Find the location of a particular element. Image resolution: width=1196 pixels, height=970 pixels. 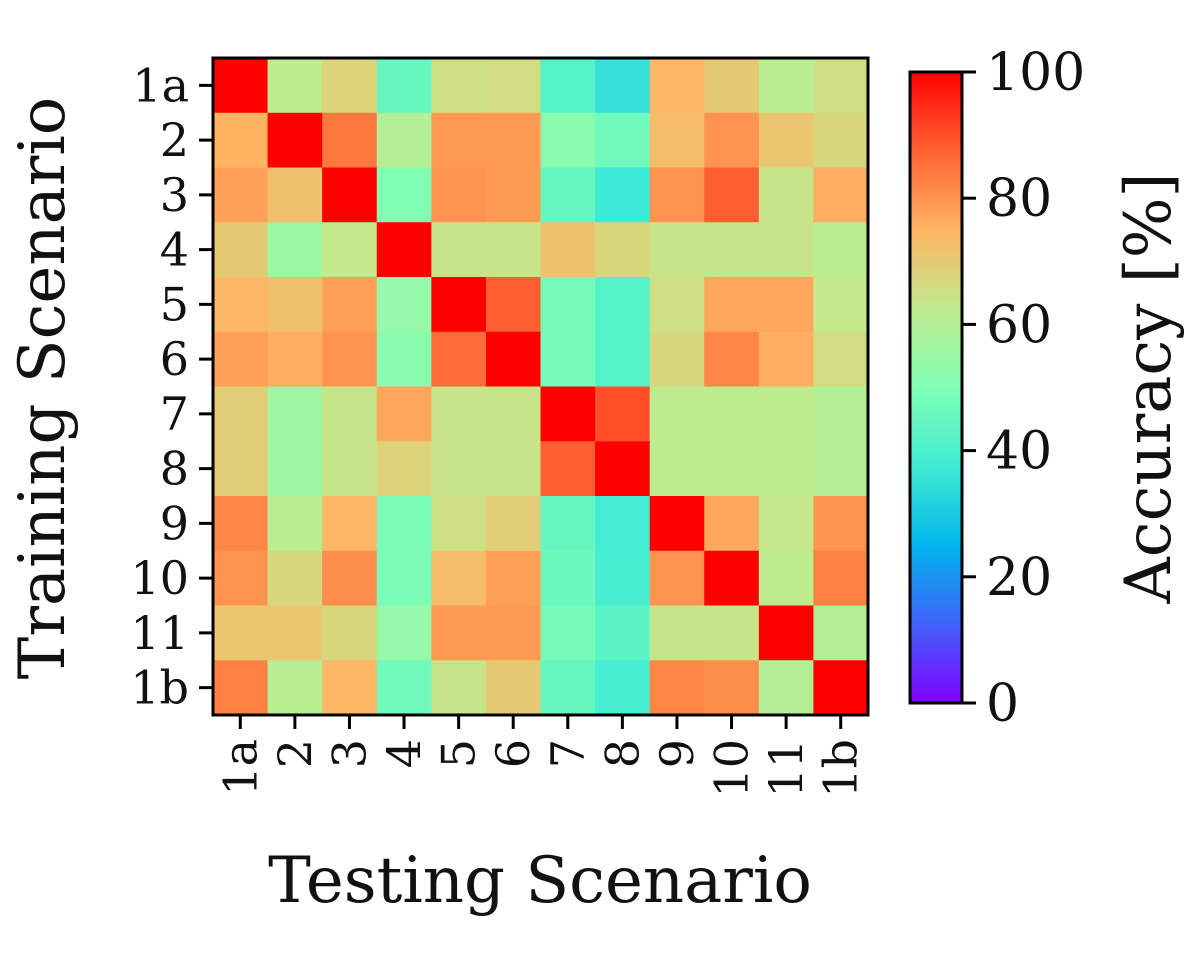

heatmap-cell-5-1a is located at coordinates (241, 305).